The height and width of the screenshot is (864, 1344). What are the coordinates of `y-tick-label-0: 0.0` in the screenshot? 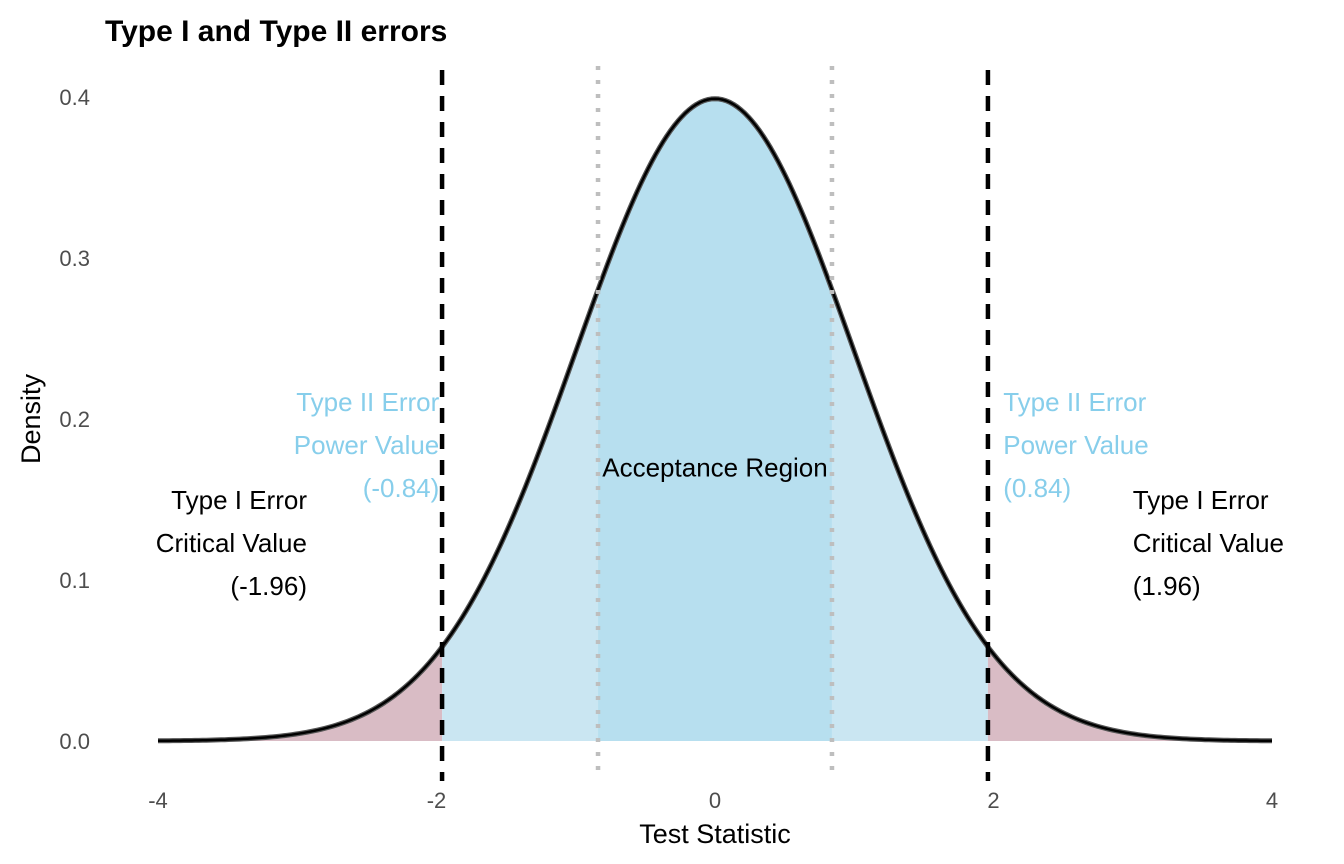 It's located at (74, 741).